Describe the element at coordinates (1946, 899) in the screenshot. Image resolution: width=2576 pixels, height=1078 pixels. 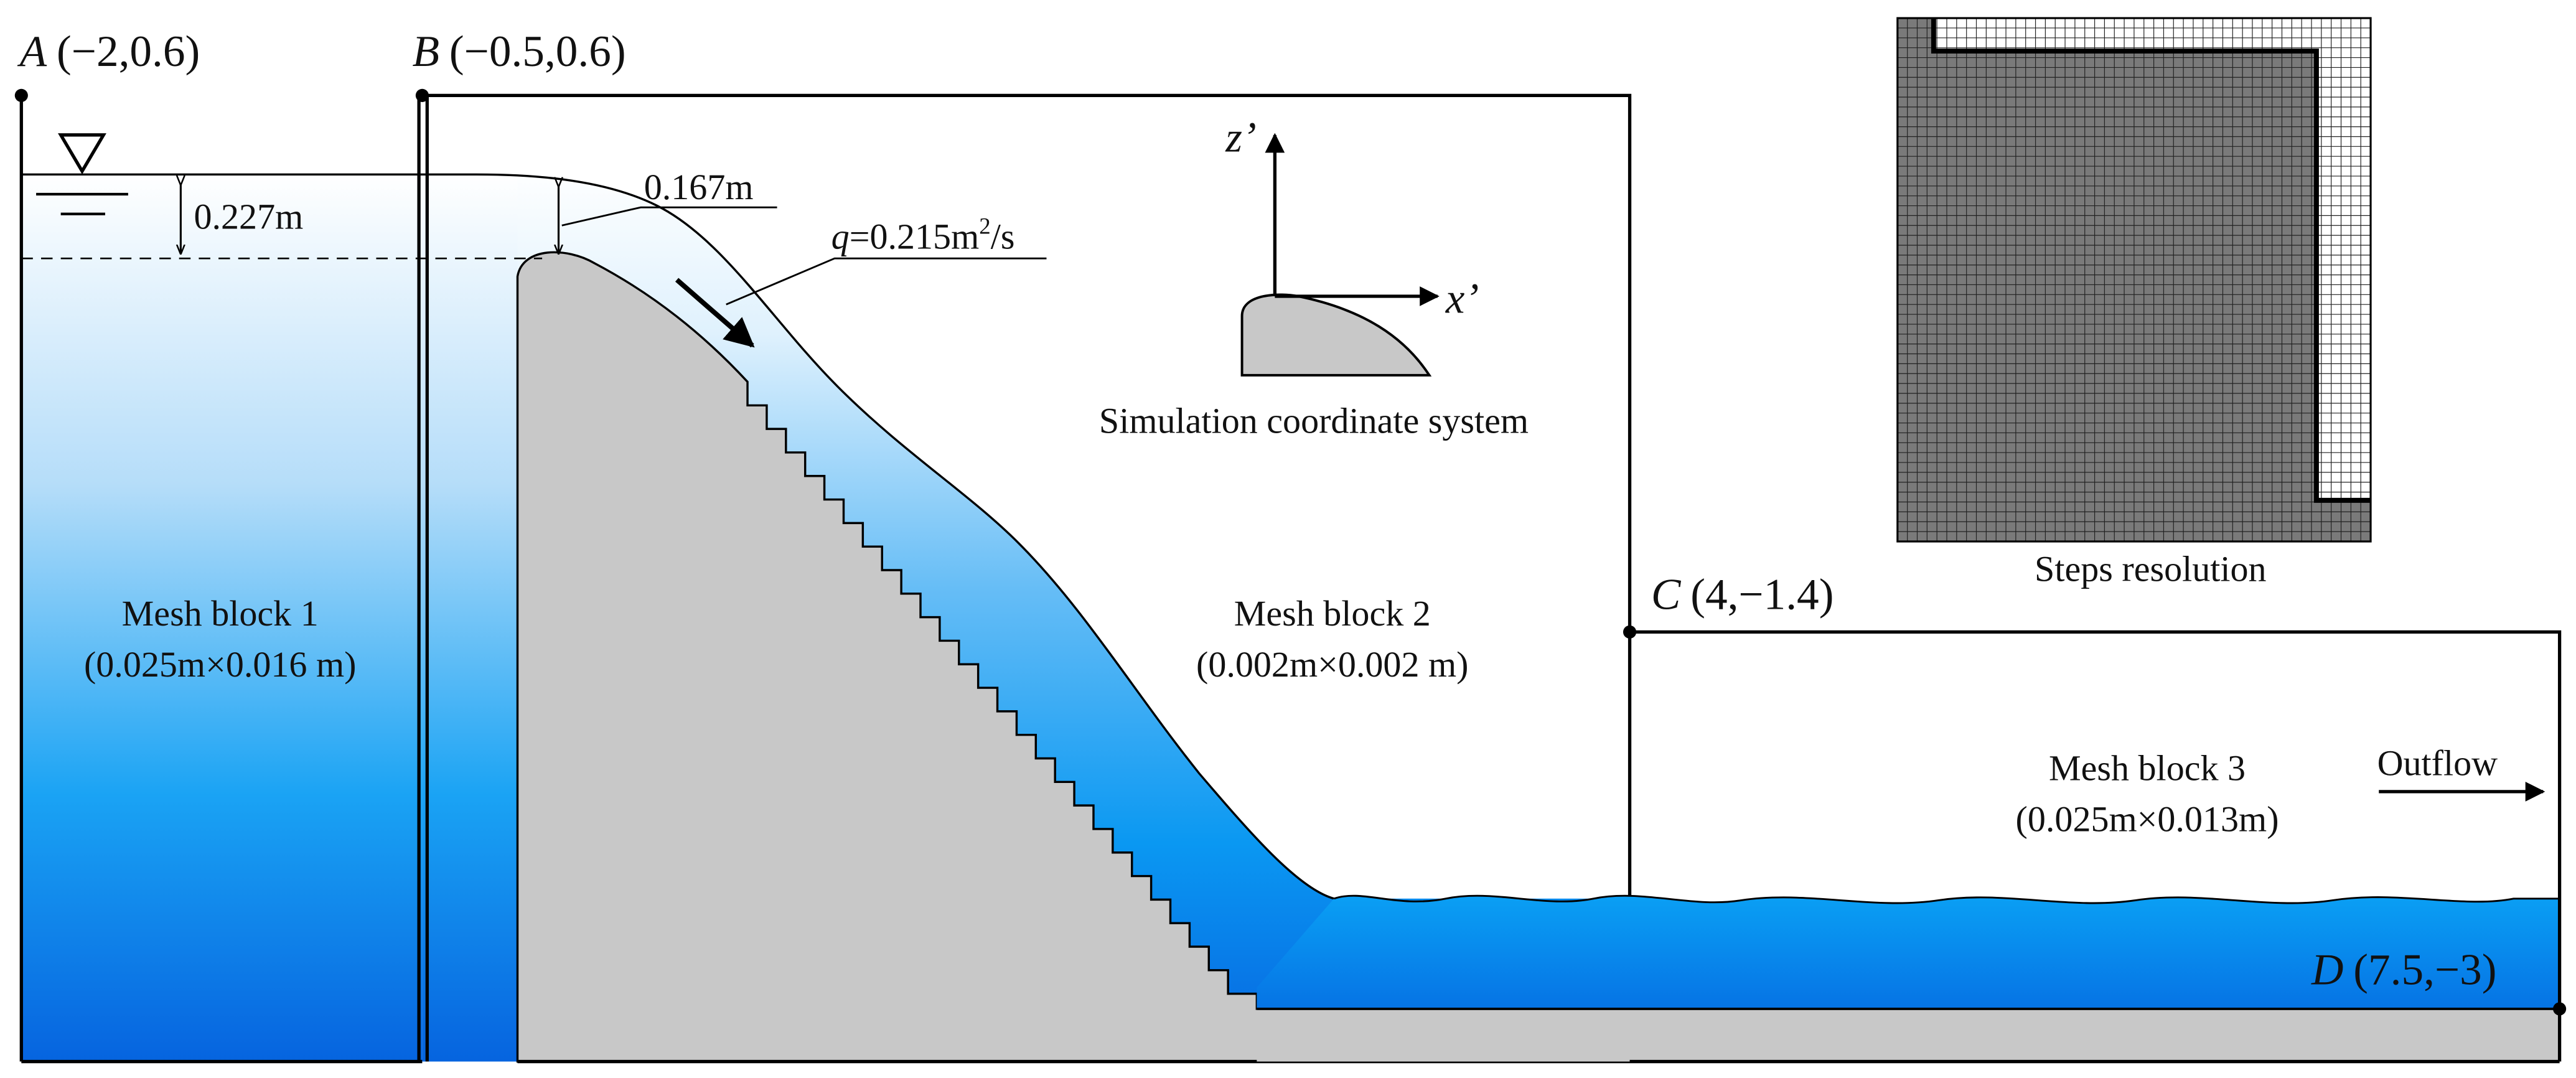
I see `tailwater-surface-line` at that location.